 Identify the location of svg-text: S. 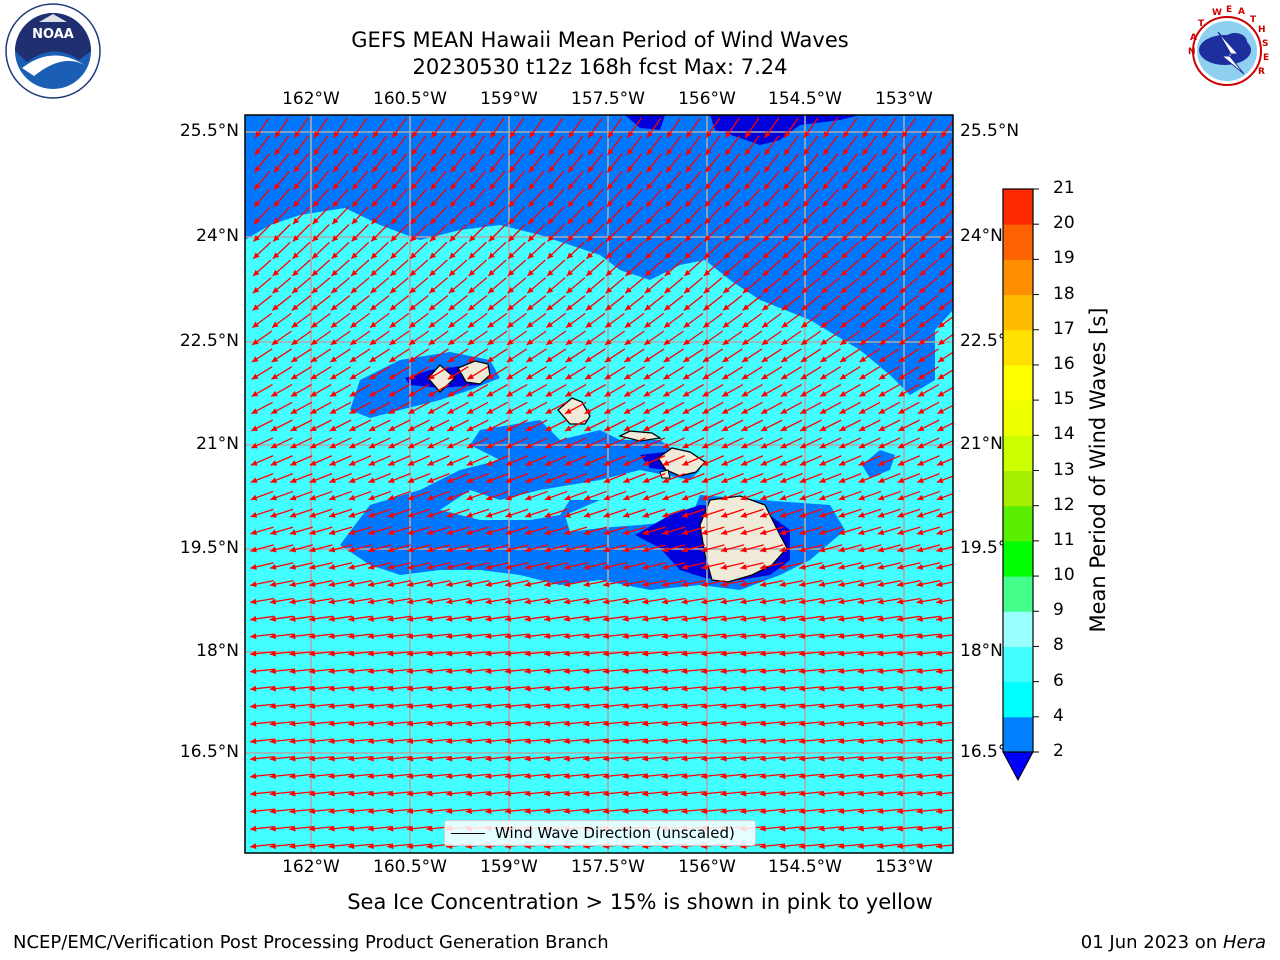
(1265, 44).